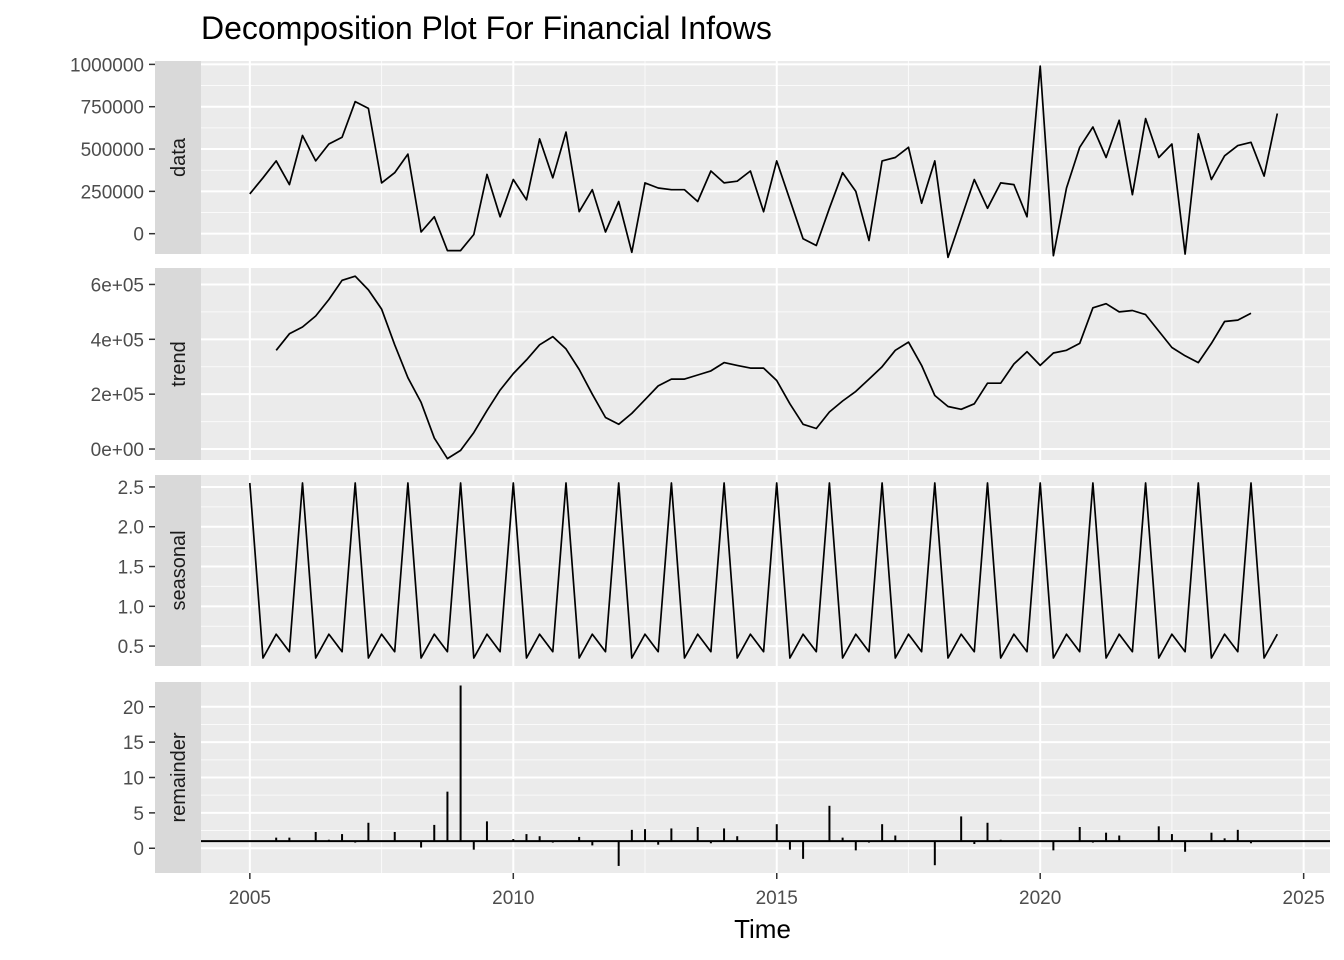 Image resolution: width=1344 pixels, height=960 pixels. I want to click on y-tick-label: 250000, so click(112, 192).